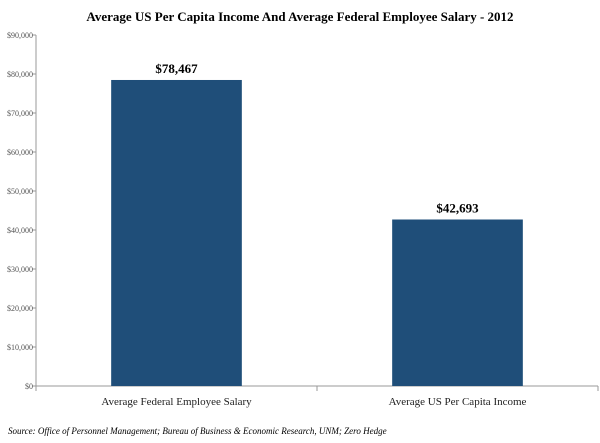 The width and height of the screenshot is (600, 443). Describe the element at coordinates (20, 308) in the screenshot. I see `y-tick-label: $20,000` at that location.